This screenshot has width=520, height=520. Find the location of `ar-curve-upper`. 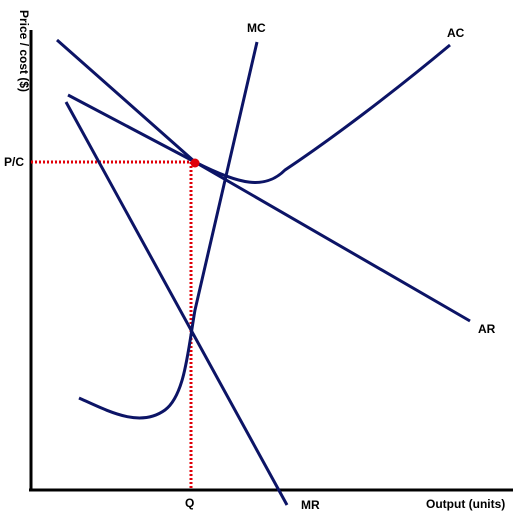

ar-curve-upper is located at coordinates (131, 128).